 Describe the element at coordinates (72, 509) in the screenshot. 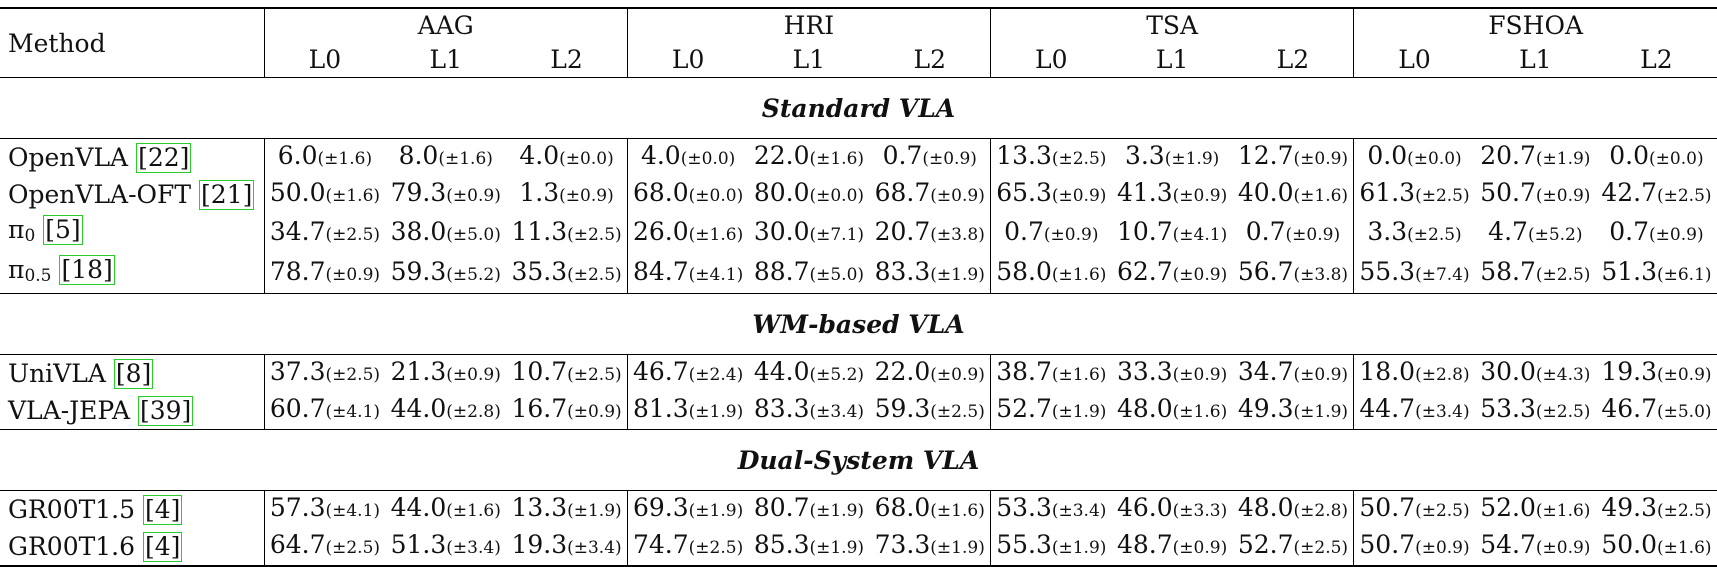

I see `method-name: GR00T1.5` at that location.